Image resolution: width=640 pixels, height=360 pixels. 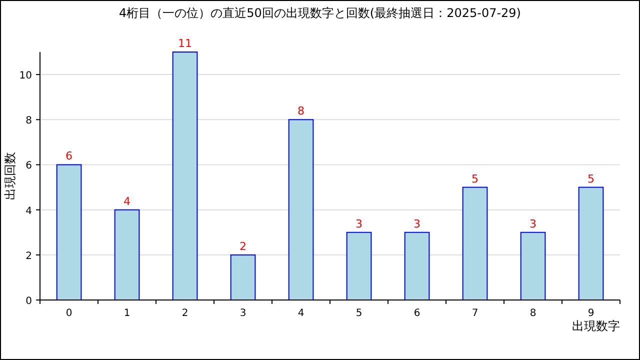 I want to click on chart-title: 4桁目（一の位）の直近50回の出現数字と回数(最終抽選日：2025-07-29), so click(x=320, y=13).